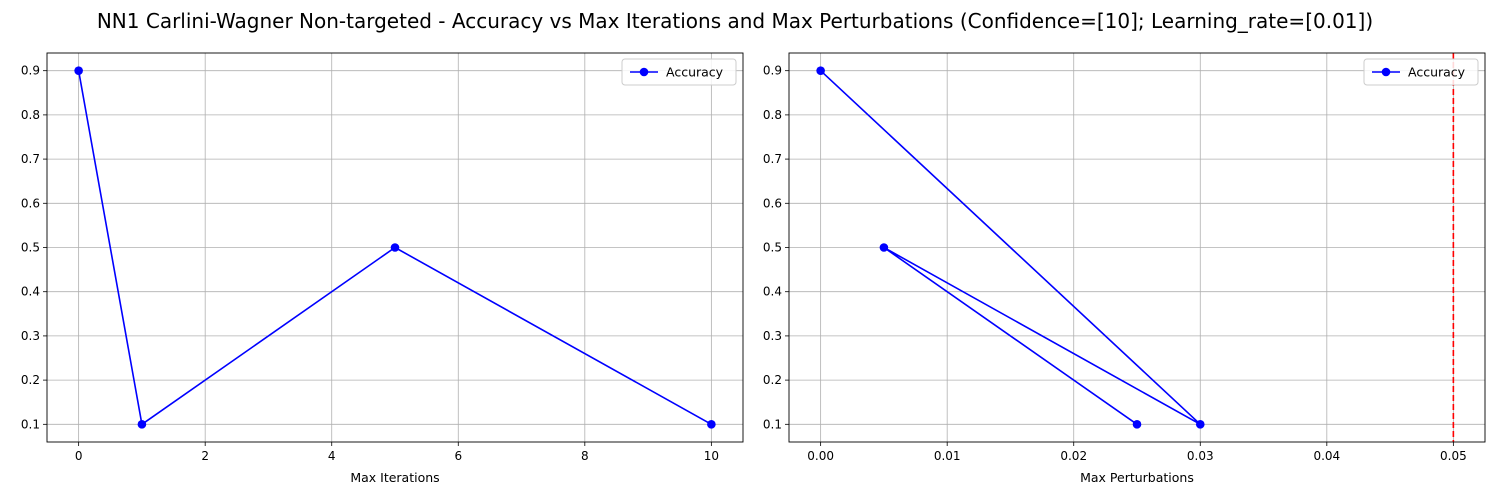 This screenshot has height=500, width=1500. Describe the element at coordinates (79, 456) in the screenshot. I see `x-tick-label: 0` at that location.